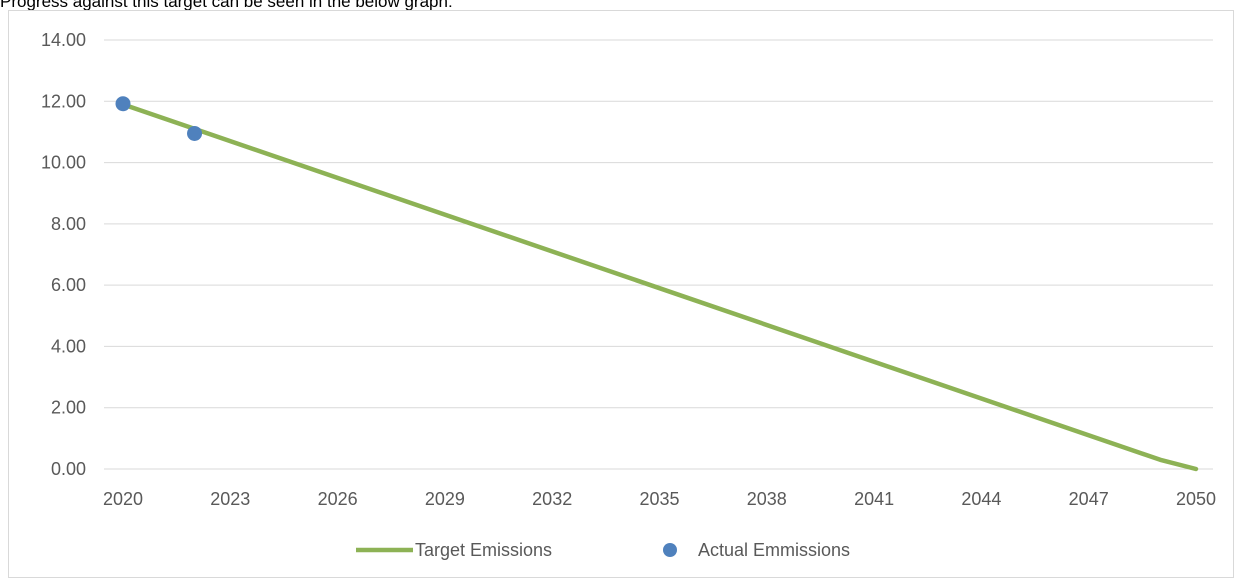 The height and width of the screenshot is (579, 1236). Describe the element at coordinates (159, 118) in the screenshot. I see `actual-emissions-series` at that location.